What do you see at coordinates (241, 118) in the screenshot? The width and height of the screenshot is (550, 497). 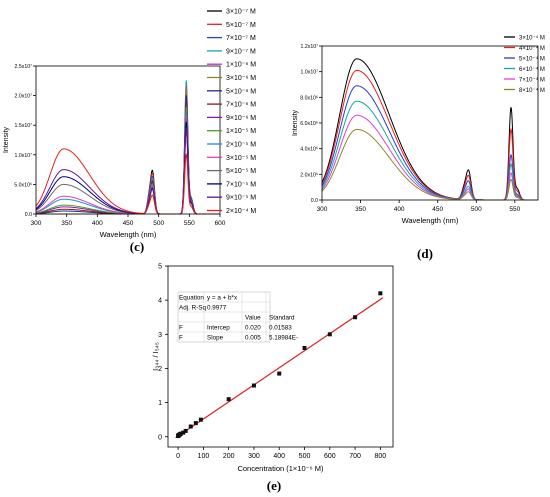 I see `legend-label-c-9: 9×10⁻⁶ M` at bounding box center [241, 118].